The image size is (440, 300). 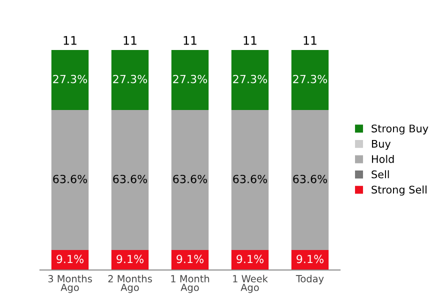 I want to click on x-tick-label: 1 Month Ago, so click(x=190, y=283).